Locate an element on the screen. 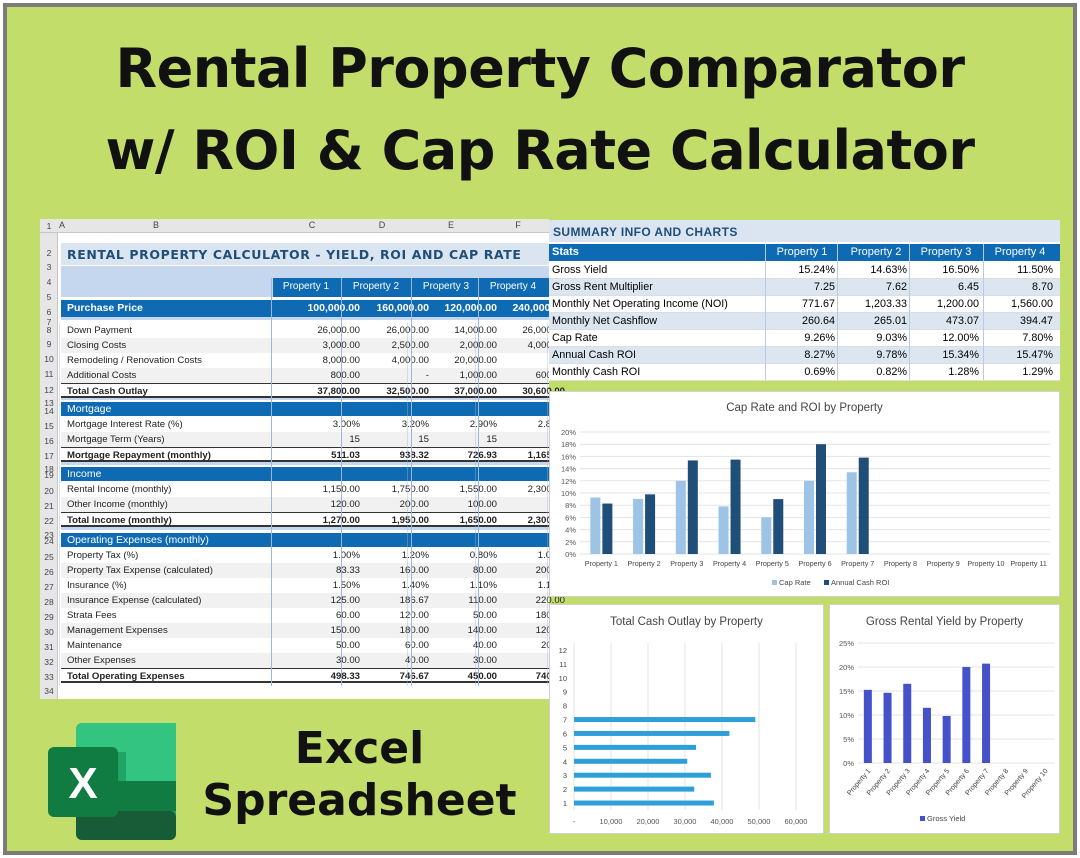 Image resolution: width=1080 pixels, height=858 pixels. row-value: 2.90% is located at coordinates (483, 424).